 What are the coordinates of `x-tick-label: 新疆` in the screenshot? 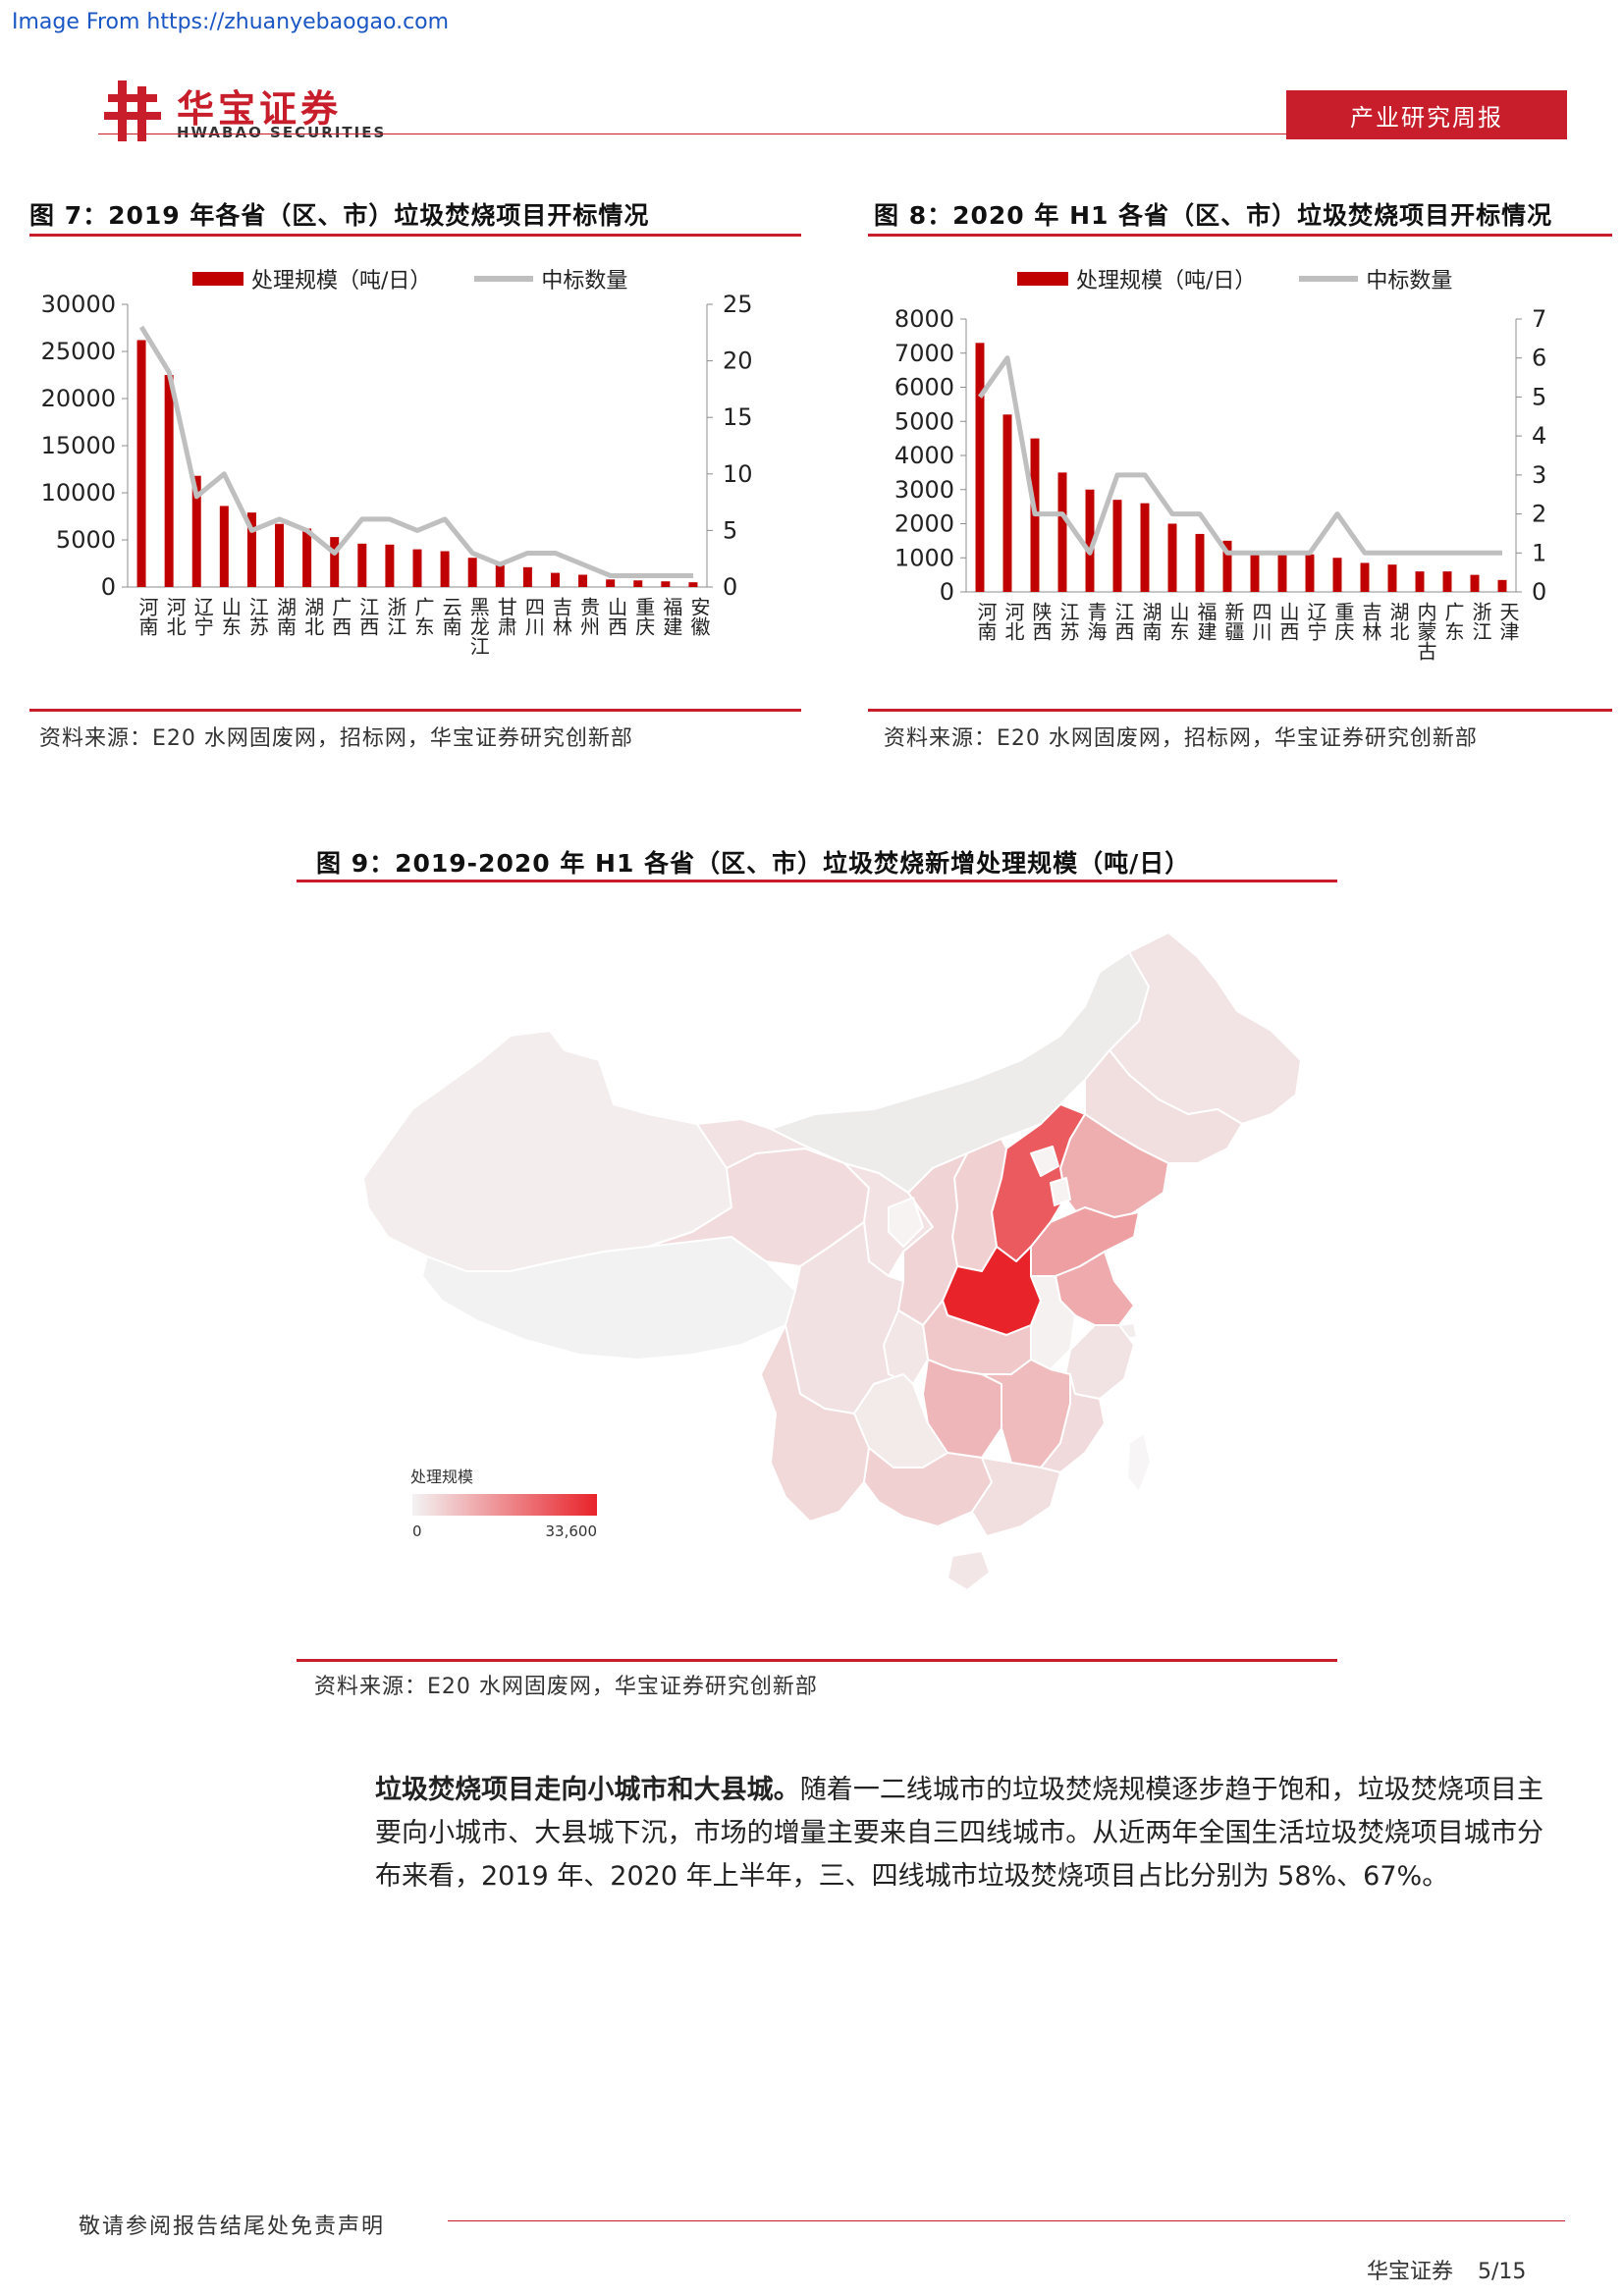 It's located at (1233, 621).